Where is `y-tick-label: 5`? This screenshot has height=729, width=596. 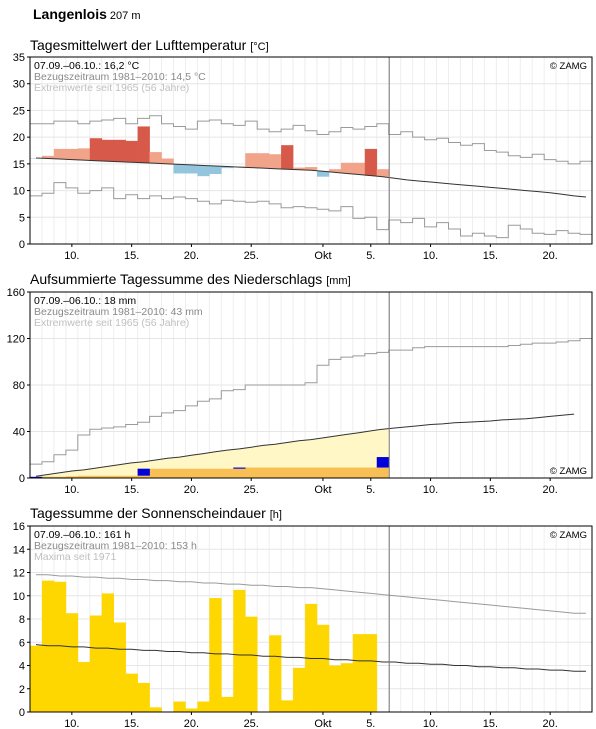 y-tick-label: 5 is located at coordinates (22, 218).